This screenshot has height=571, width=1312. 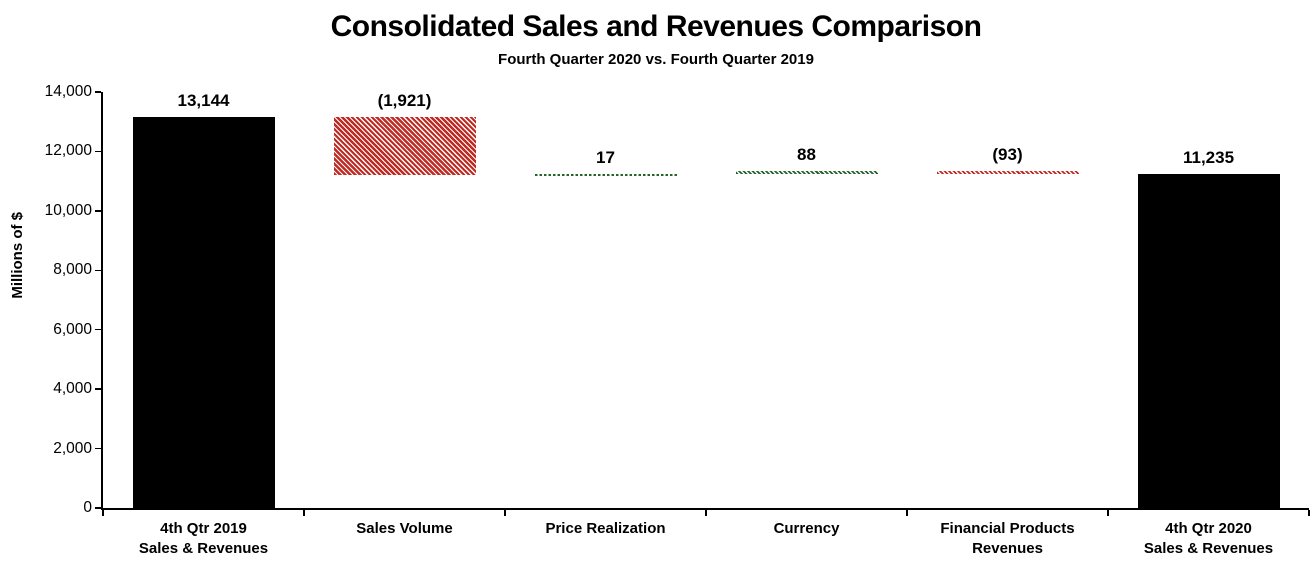 What do you see at coordinates (1208, 539) in the screenshot?
I see `x-axis-category-label-4th-qtr-2020-sales-revenues: 4th Qtr 2020 Sales & Revenues` at bounding box center [1208, 539].